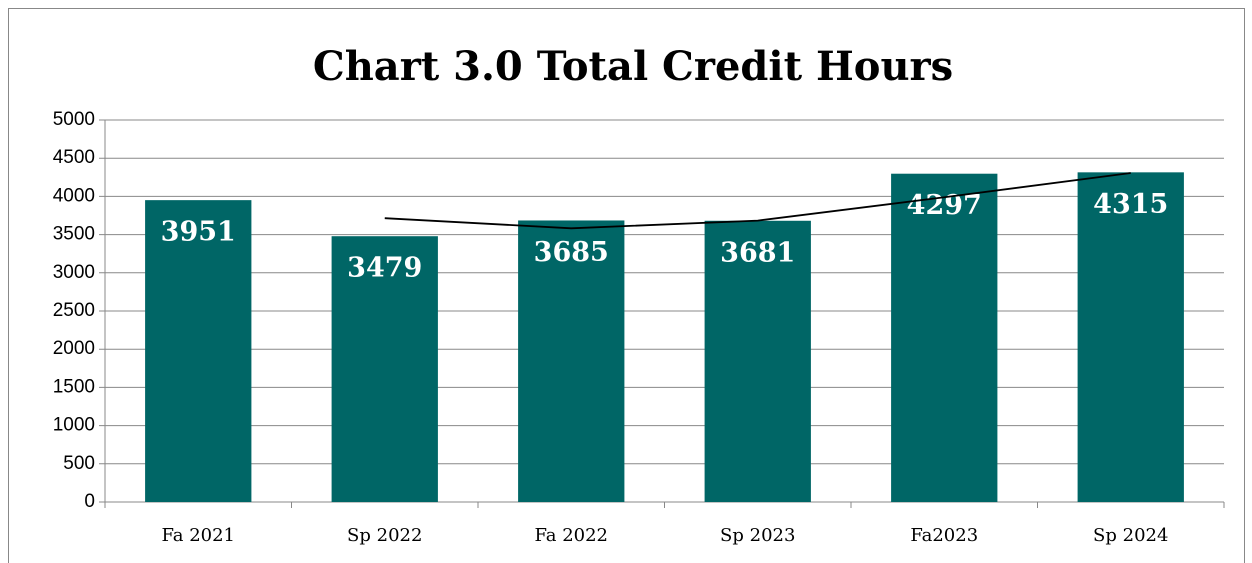  Describe the element at coordinates (74, 386) in the screenshot. I see `y-tick-label: 1500` at that location.